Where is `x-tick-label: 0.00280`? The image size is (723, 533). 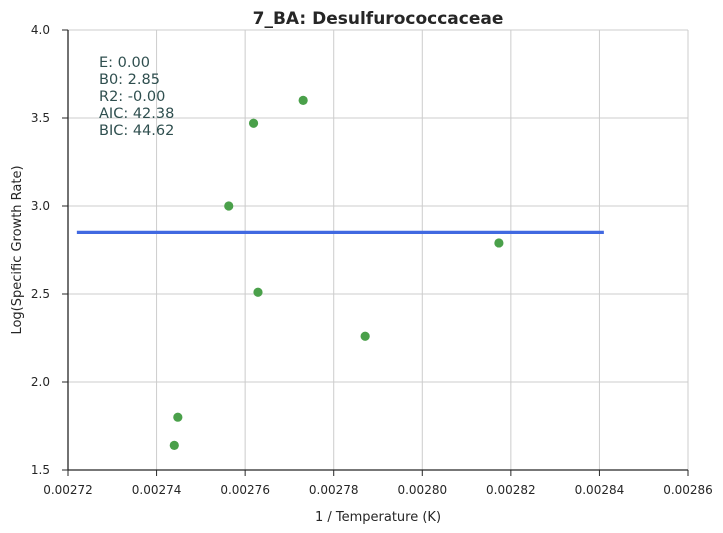
x-tick-label: 0.00280 is located at coordinates (422, 490).